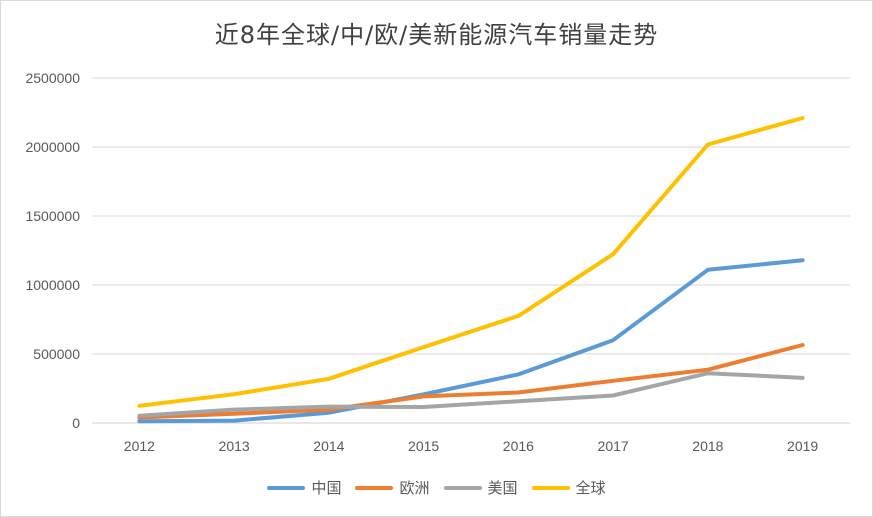 Image resolution: width=873 pixels, height=517 pixels. Describe the element at coordinates (56, 354) in the screenshot. I see `y-tick-label: 500000` at that location.